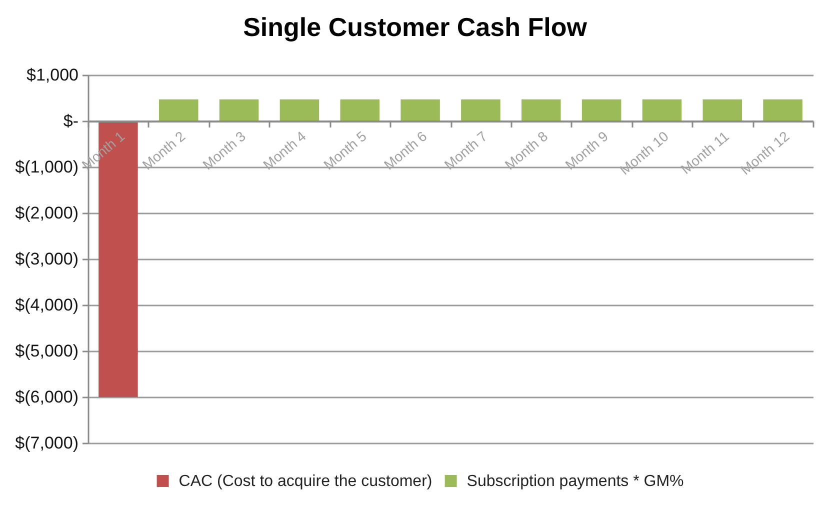 Image resolution: width=830 pixels, height=506 pixels. What do you see at coordinates (46, 443) in the screenshot?
I see `y-tick-label: $(7,000)` at bounding box center [46, 443].